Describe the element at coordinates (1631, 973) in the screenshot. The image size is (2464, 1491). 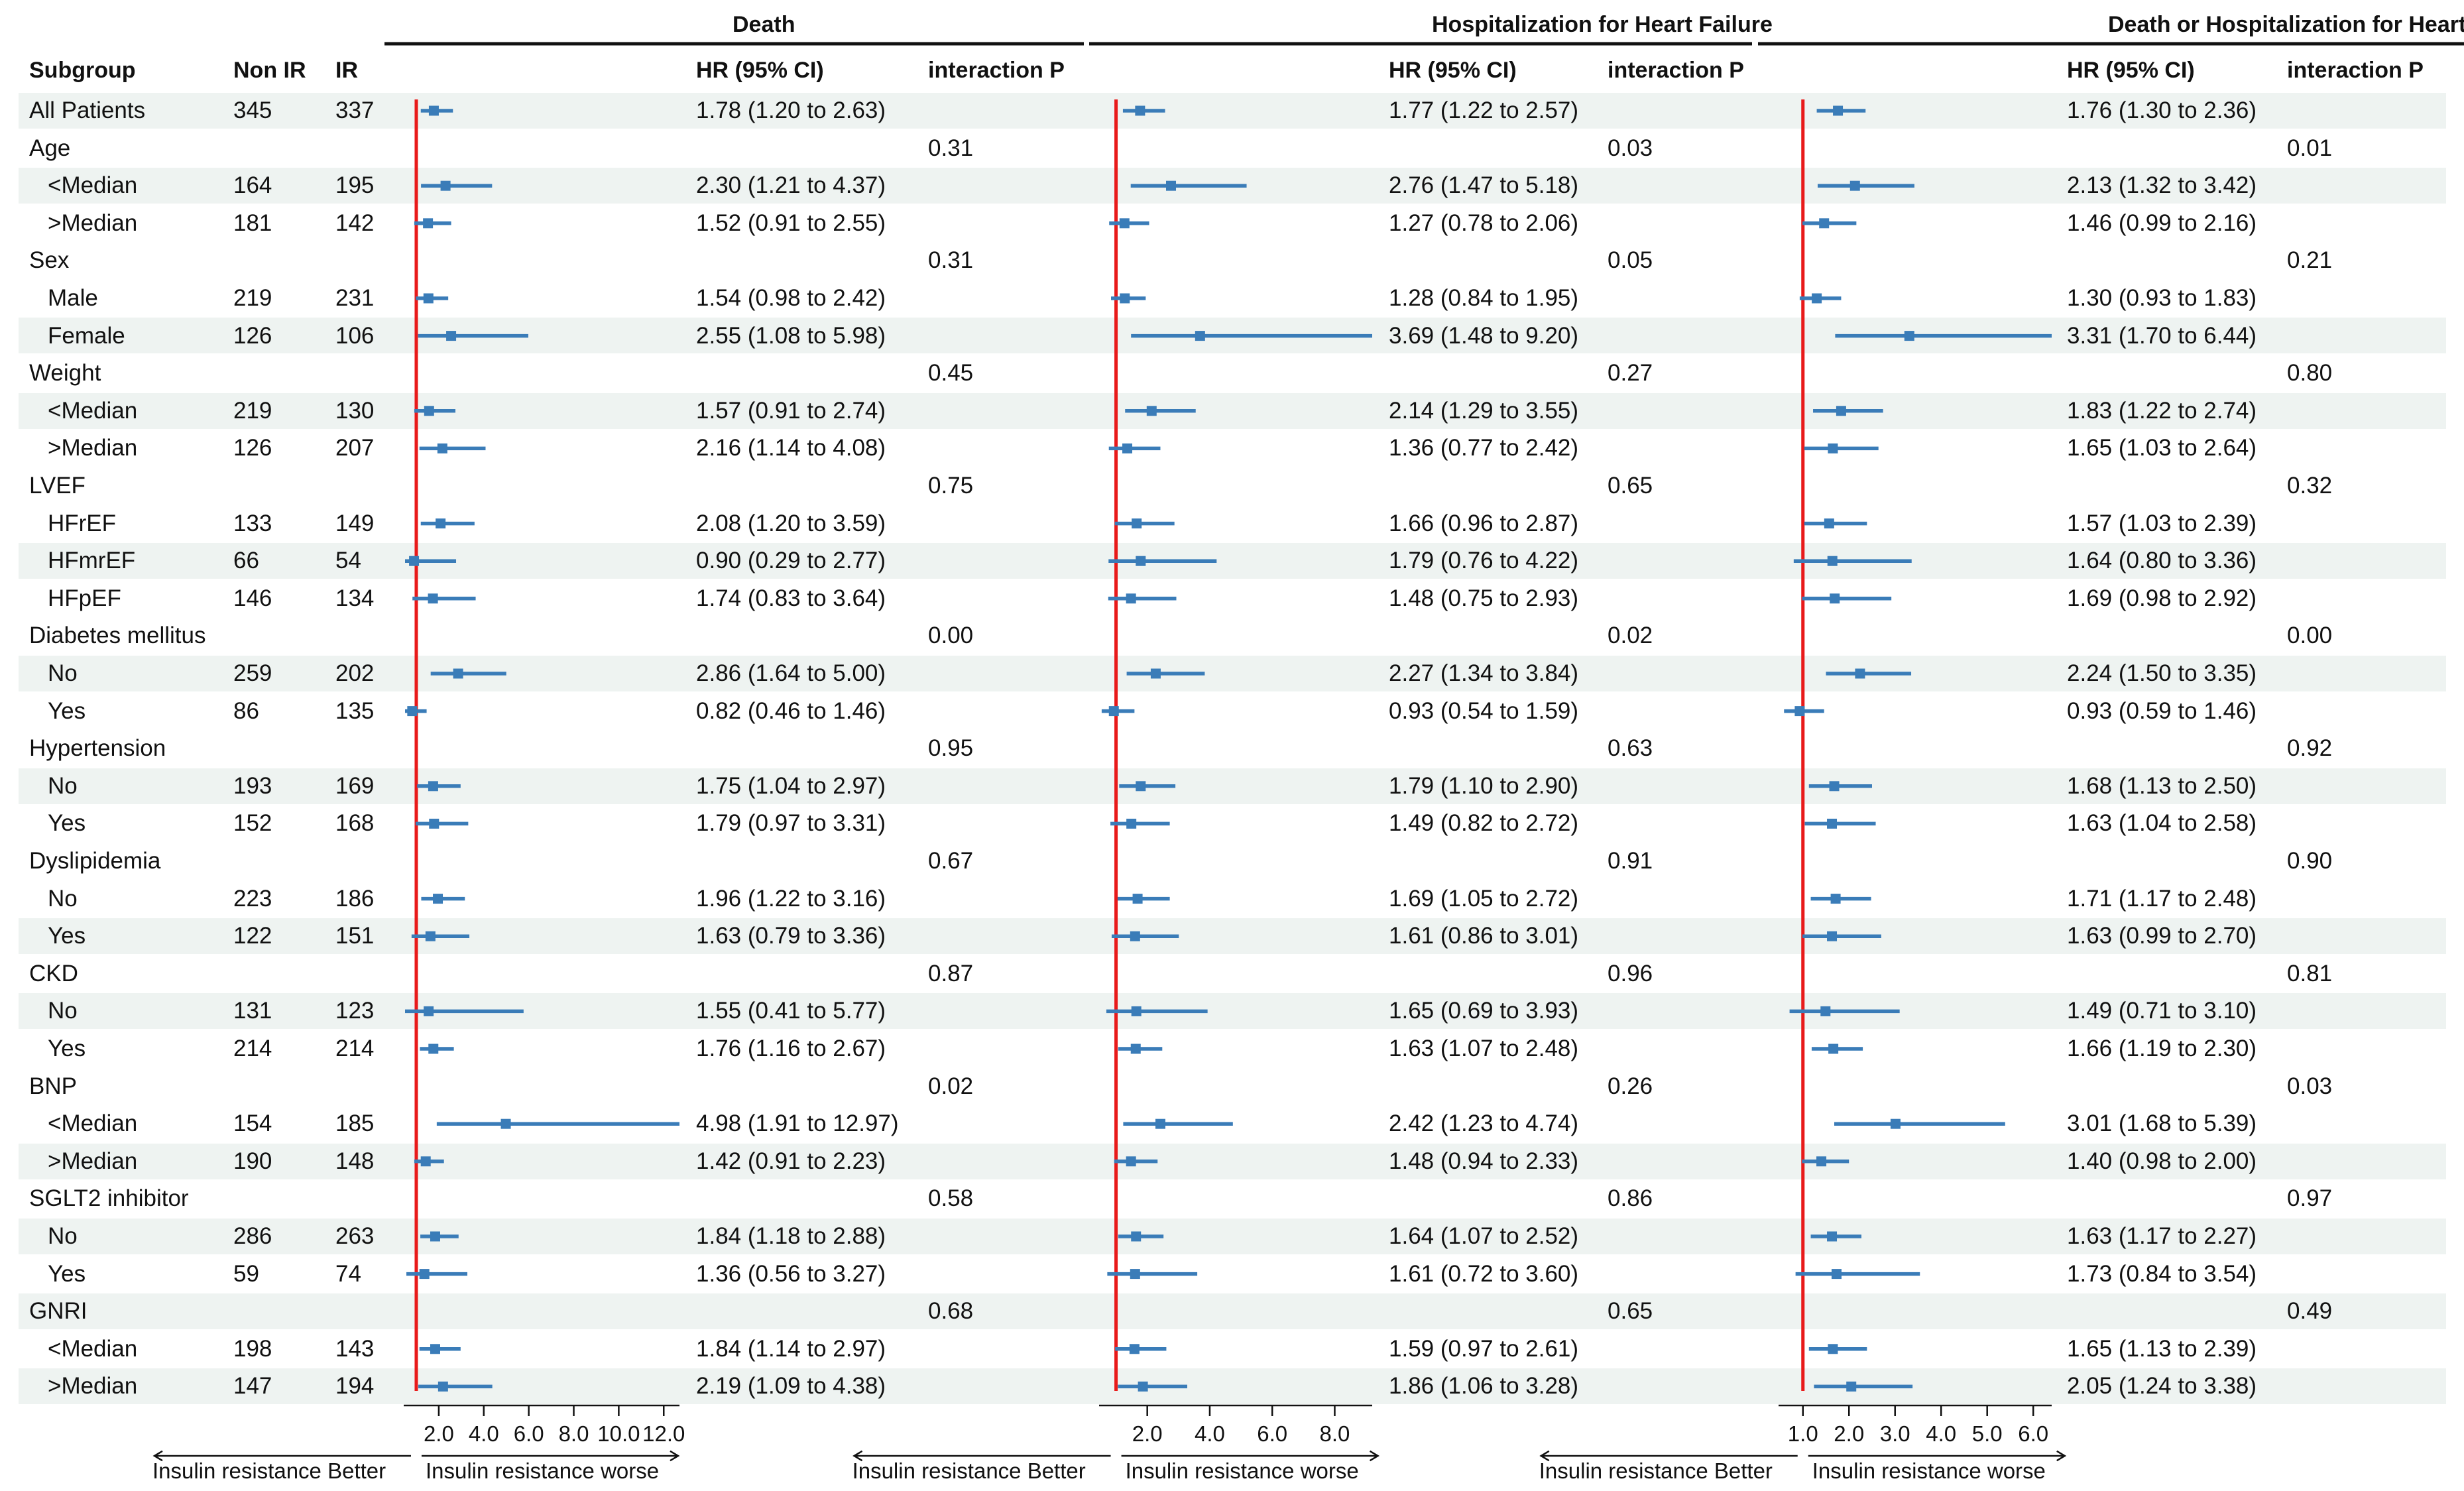
I see `interaction-p-value: 0.96` at that location.